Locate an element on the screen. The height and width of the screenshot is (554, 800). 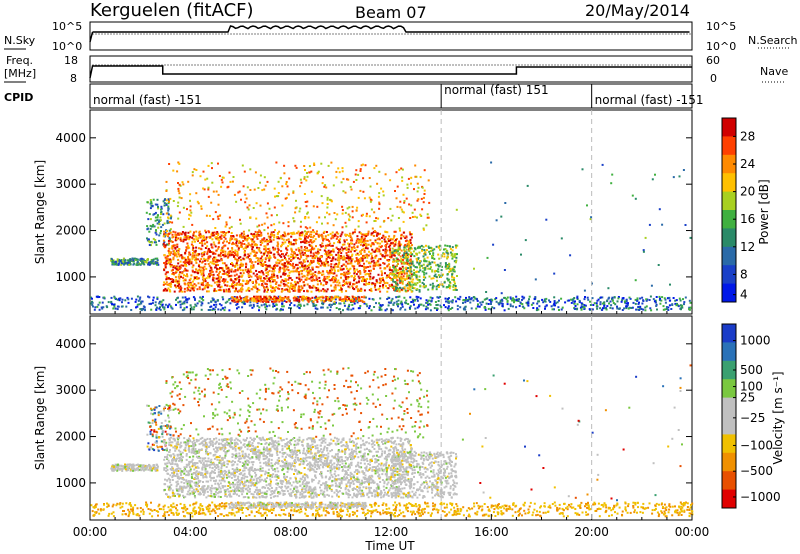
y-tick-label: 3000 is located at coordinates (70, 184).